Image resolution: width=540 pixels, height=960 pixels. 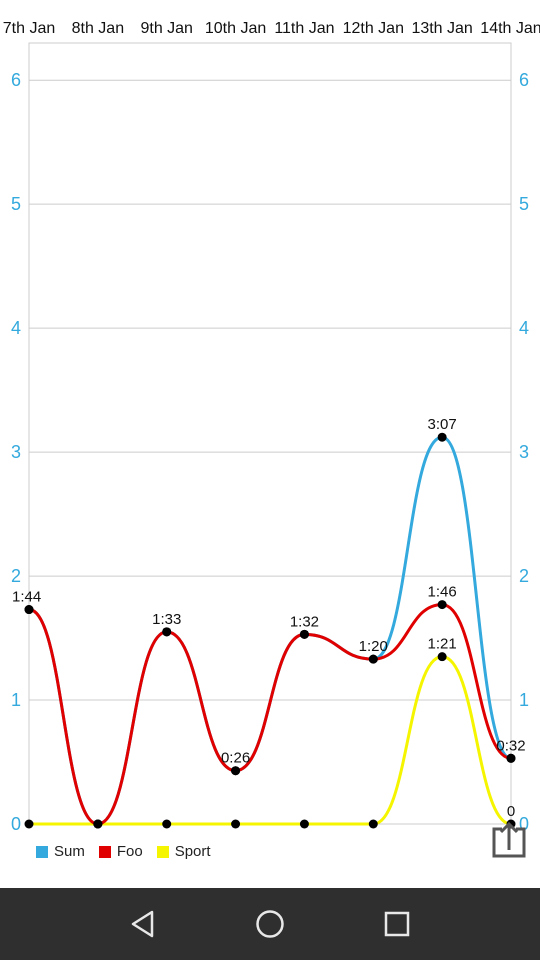 I want to click on y-tick-label-left: 1, so click(x=16, y=700).